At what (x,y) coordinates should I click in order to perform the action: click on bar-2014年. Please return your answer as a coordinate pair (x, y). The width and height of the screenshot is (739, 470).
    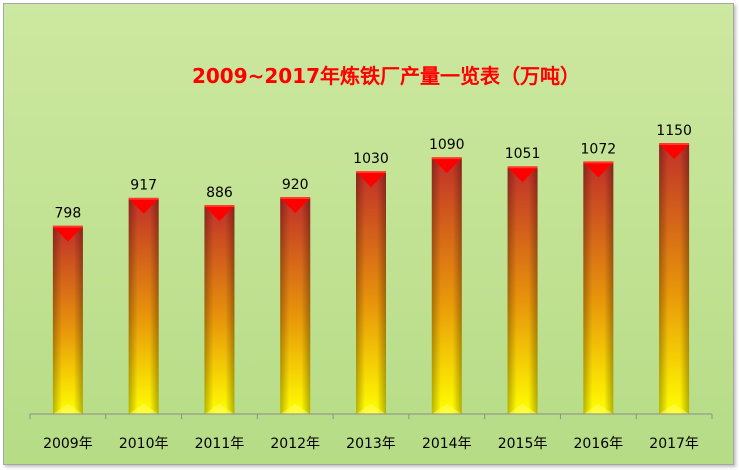
    Looking at the image, I should click on (446, 285).